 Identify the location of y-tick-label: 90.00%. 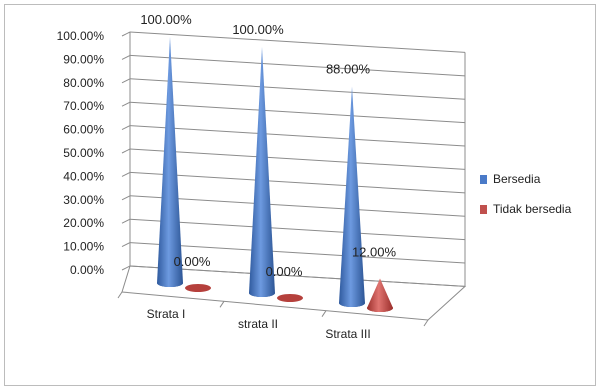
(83, 59).